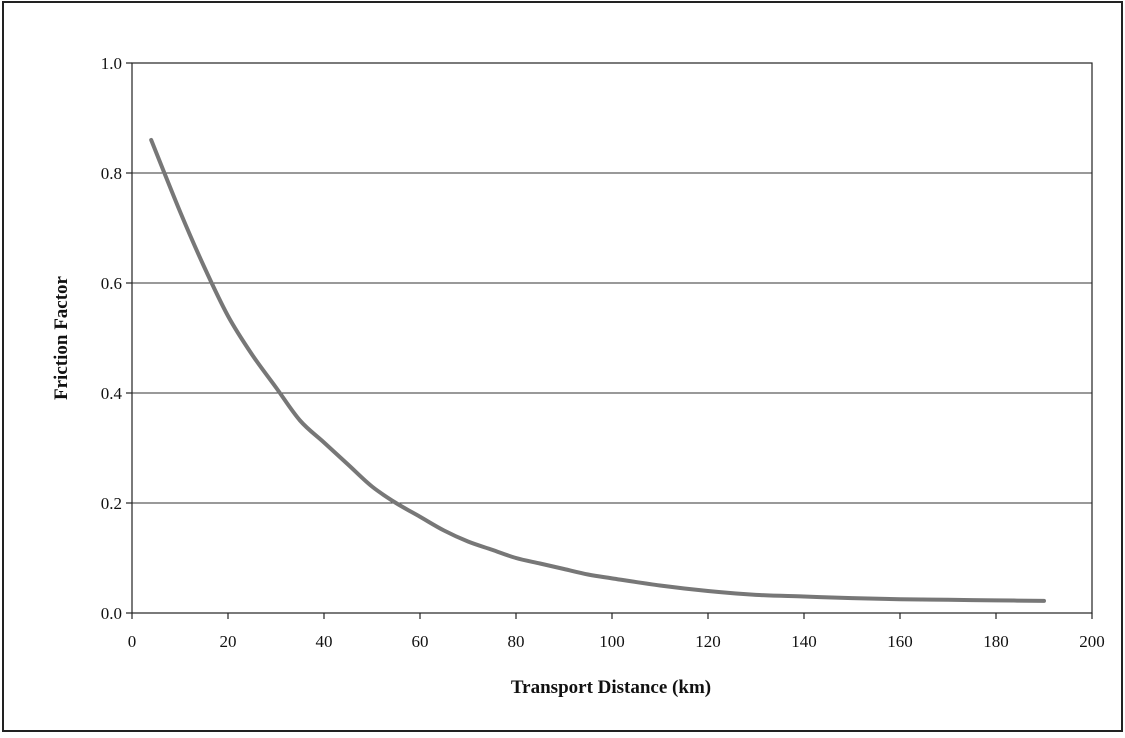 This screenshot has width=1125, height=738. I want to click on y-tick-label: 0.4, so click(112, 393).